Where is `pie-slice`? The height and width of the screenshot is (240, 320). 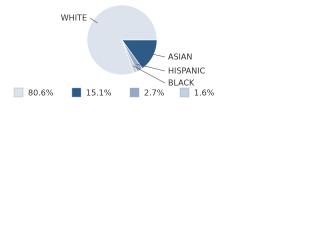
pie-slice is located at coordinates (129, 56).